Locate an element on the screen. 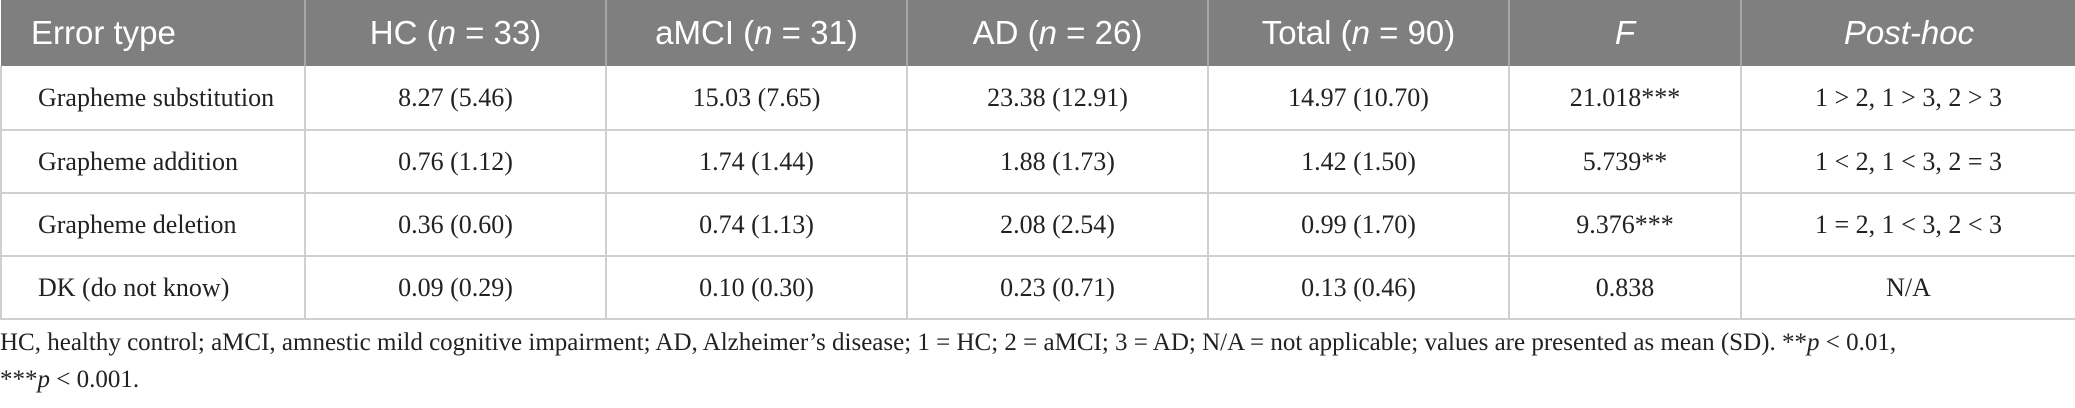 The height and width of the screenshot is (408, 2075). column-header-suffix: = 26) is located at coordinates (1100, 32).